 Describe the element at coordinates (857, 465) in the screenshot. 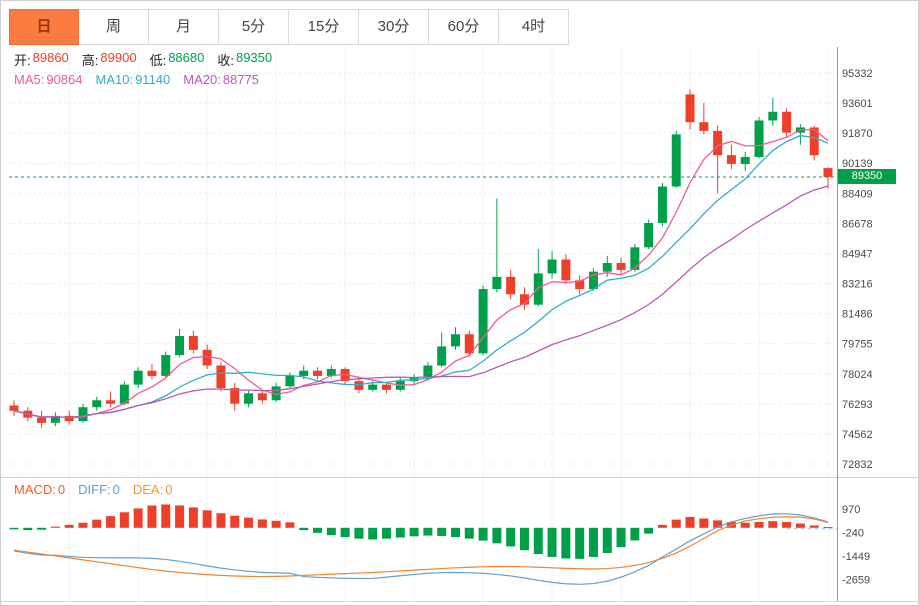

I see `svg-text: 72832` at that location.